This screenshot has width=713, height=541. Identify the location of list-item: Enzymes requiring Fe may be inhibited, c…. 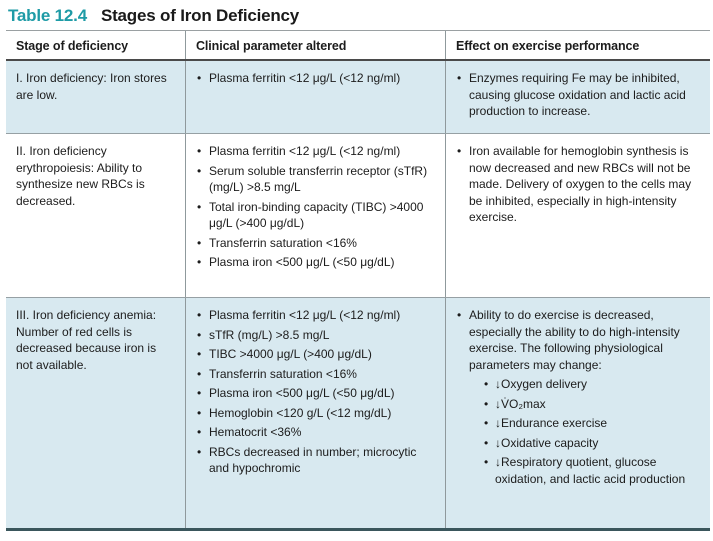
(578, 95).